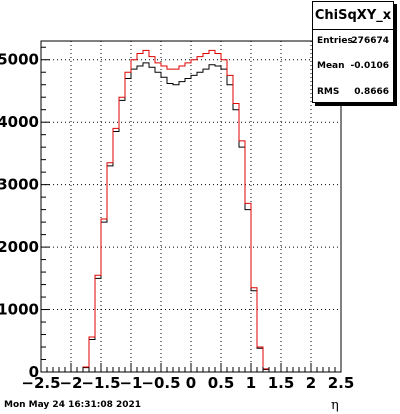 The width and height of the screenshot is (400, 414). What do you see at coordinates (19, 247) in the screenshot?
I see `y-tick-label: 2000` at bounding box center [19, 247].